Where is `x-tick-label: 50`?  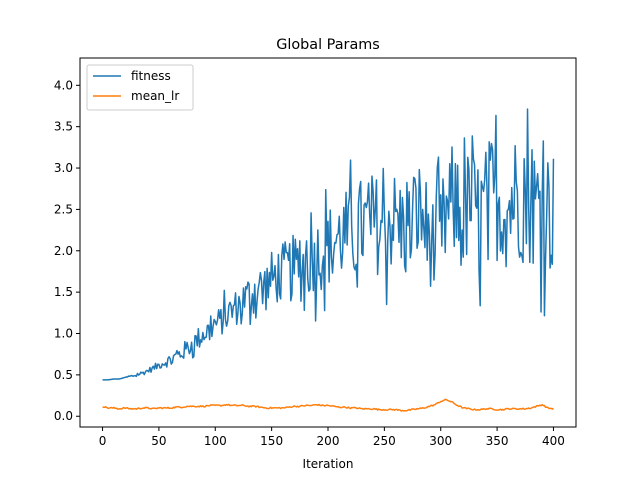
x-tick-label: 50 is located at coordinates (158, 441).